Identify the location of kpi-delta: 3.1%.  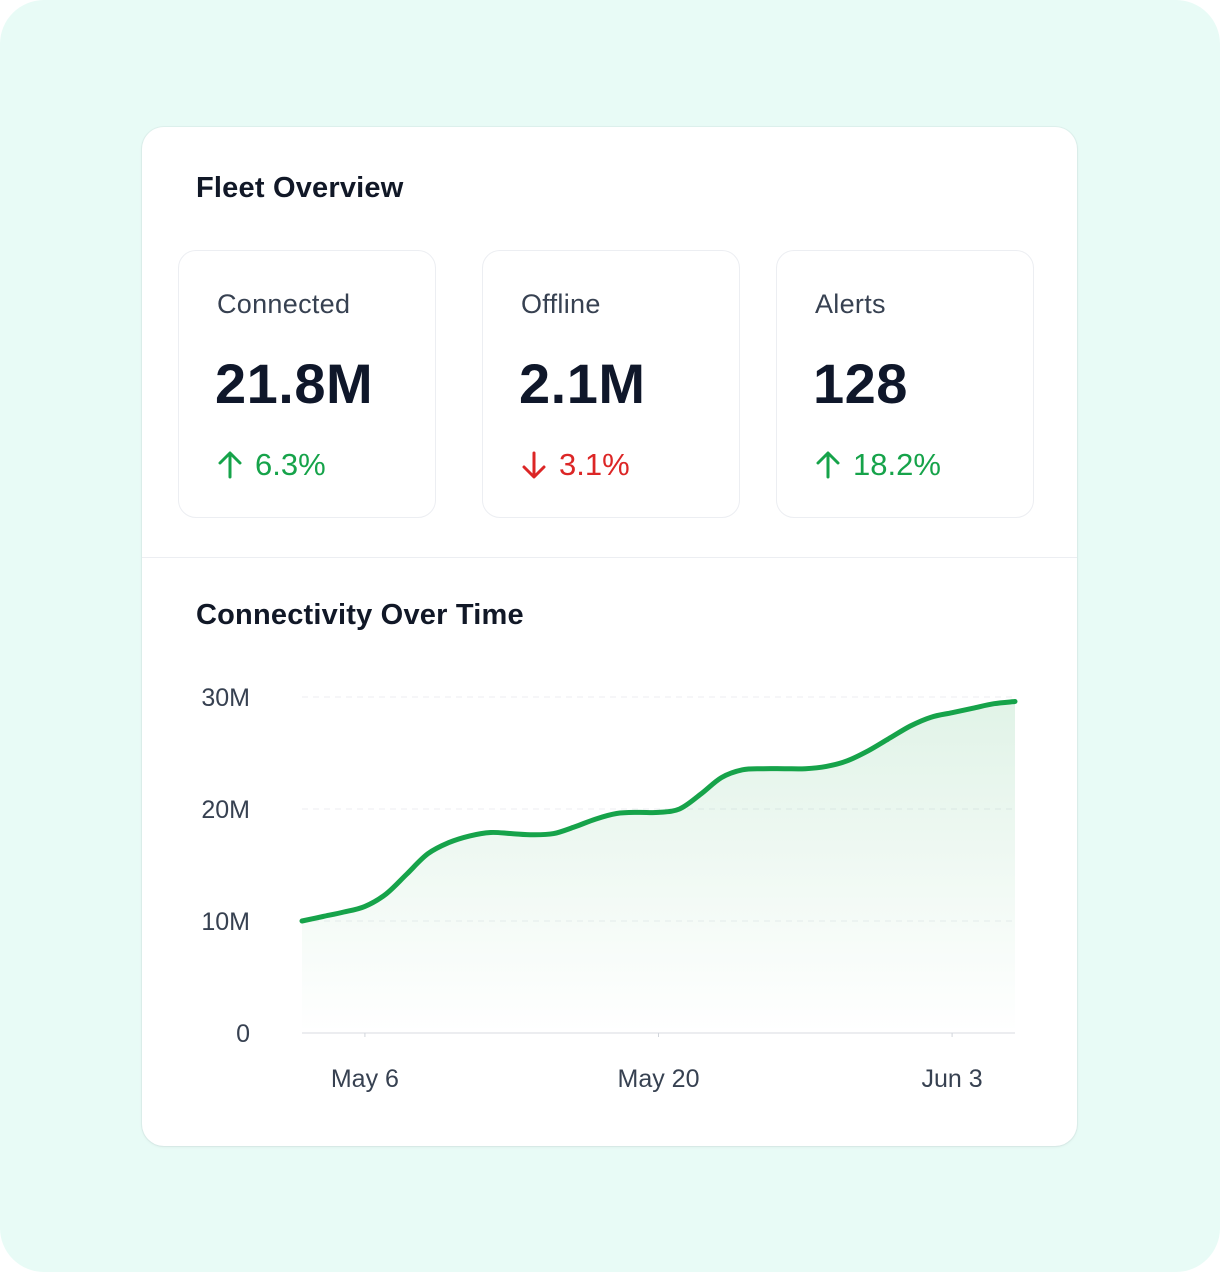
(575, 465).